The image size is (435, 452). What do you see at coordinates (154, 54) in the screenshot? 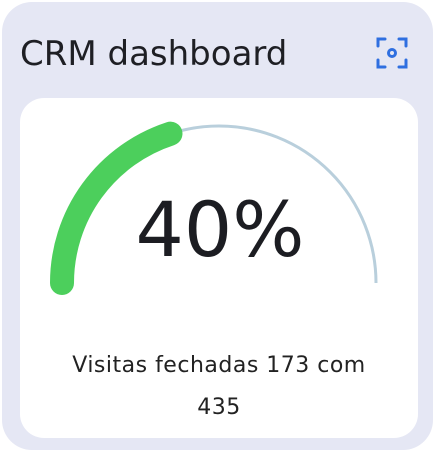
I see `chart-title: CRM dashboard` at bounding box center [154, 54].